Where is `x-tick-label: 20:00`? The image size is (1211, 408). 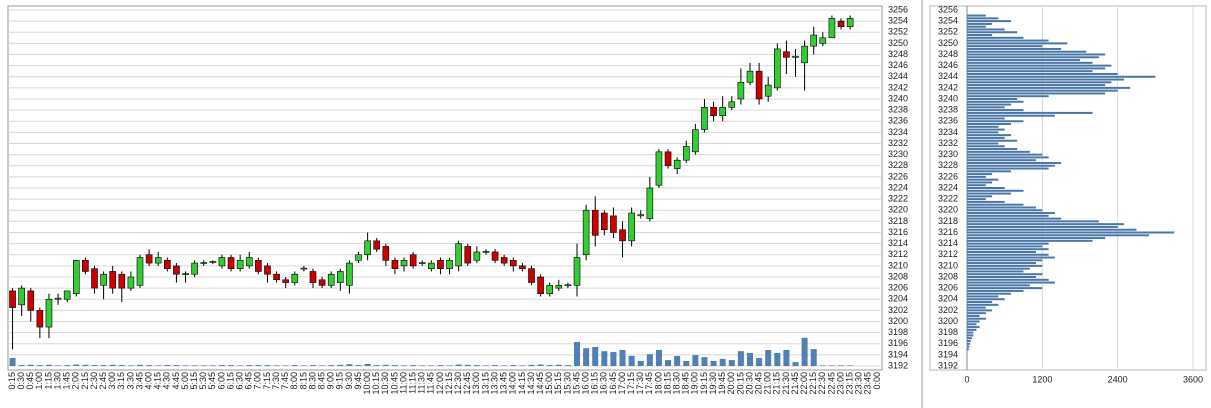
x-tick-label: 20:00 is located at coordinates (731, 383).